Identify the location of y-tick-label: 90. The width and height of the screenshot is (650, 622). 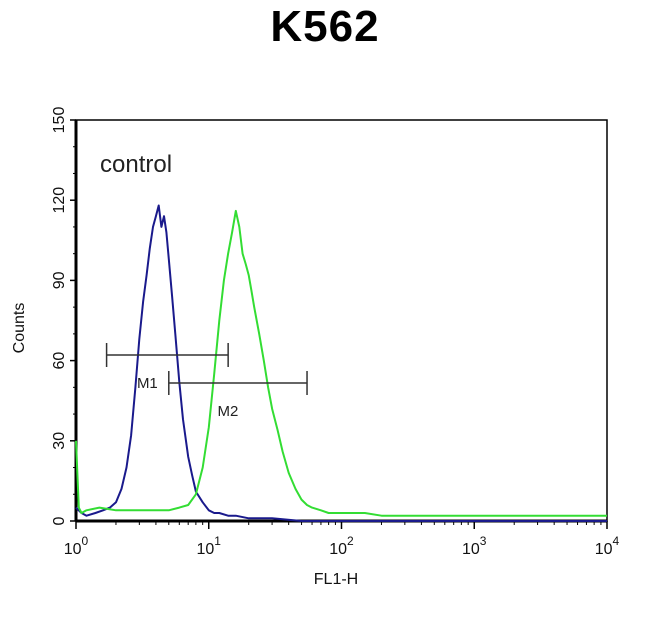
(59, 280).